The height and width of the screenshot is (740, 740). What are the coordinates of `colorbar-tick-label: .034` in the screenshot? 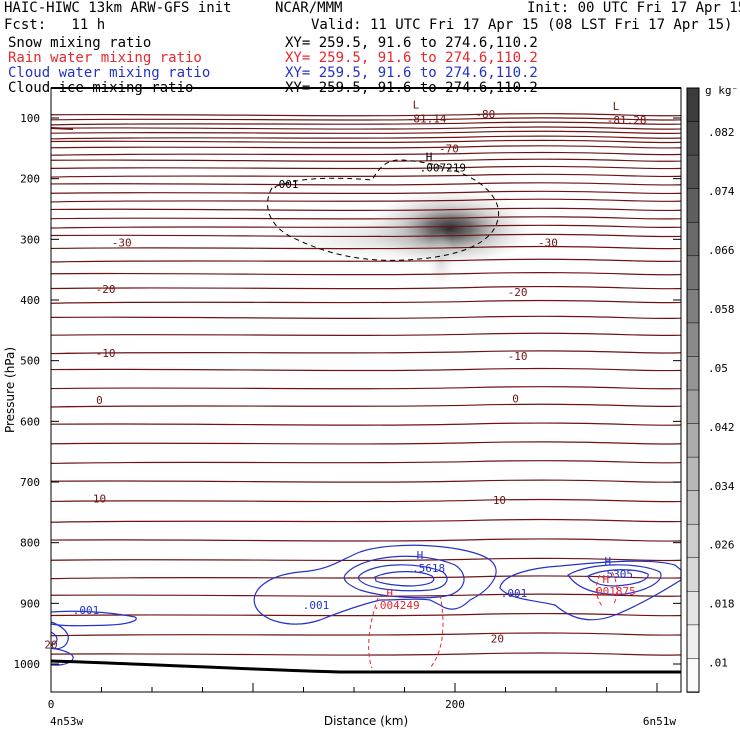 It's located at (721, 486).